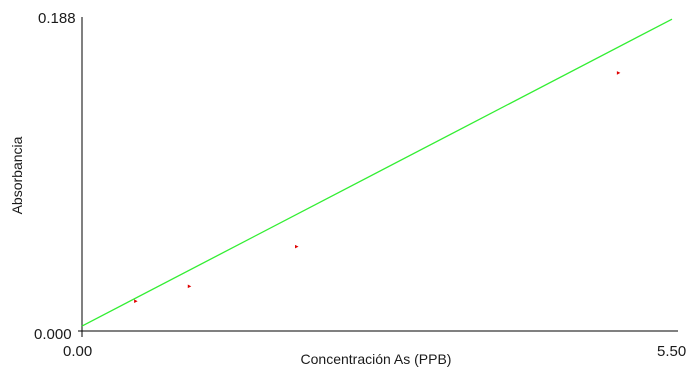 This screenshot has height=371, width=697. Describe the element at coordinates (53, 334) in the screenshot. I see `y-tick-label-min: 0.000` at that location.